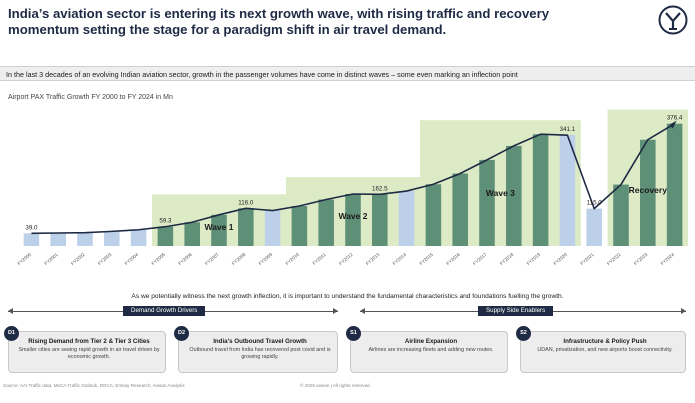 The image size is (695, 403). What do you see at coordinates (614, 259) in the screenshot?
I see `x-tick-label: FY2022` at bounding box center [614, 259].